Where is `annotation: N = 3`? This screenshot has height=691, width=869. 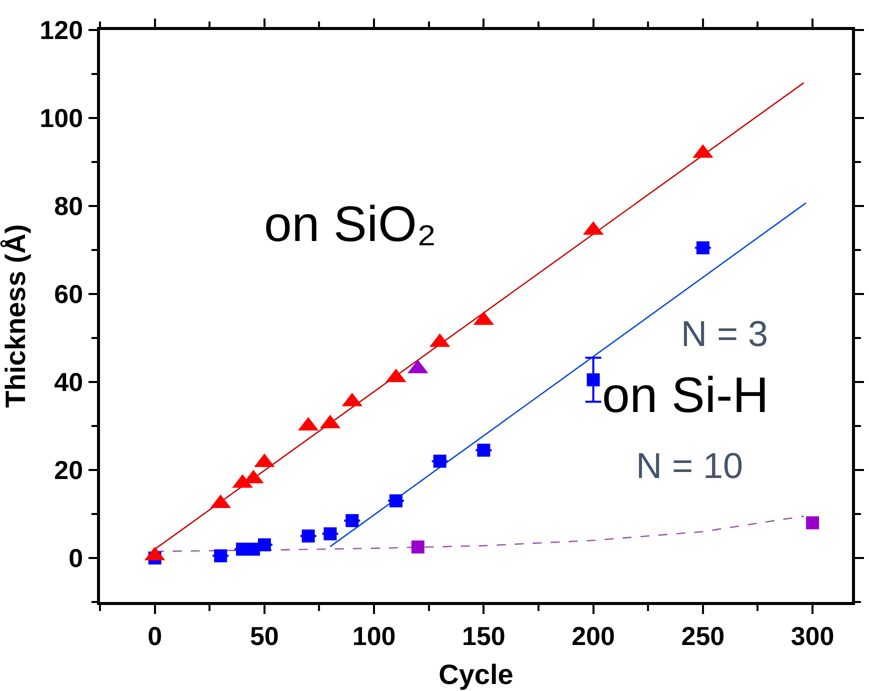
annotation: N = 3 is located at coordinates (724, 333).